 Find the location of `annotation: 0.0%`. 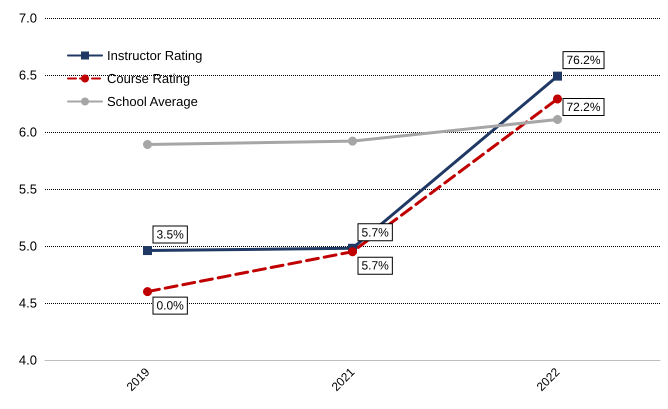

annotation: 0.0% is located at coordinates (170, 305).